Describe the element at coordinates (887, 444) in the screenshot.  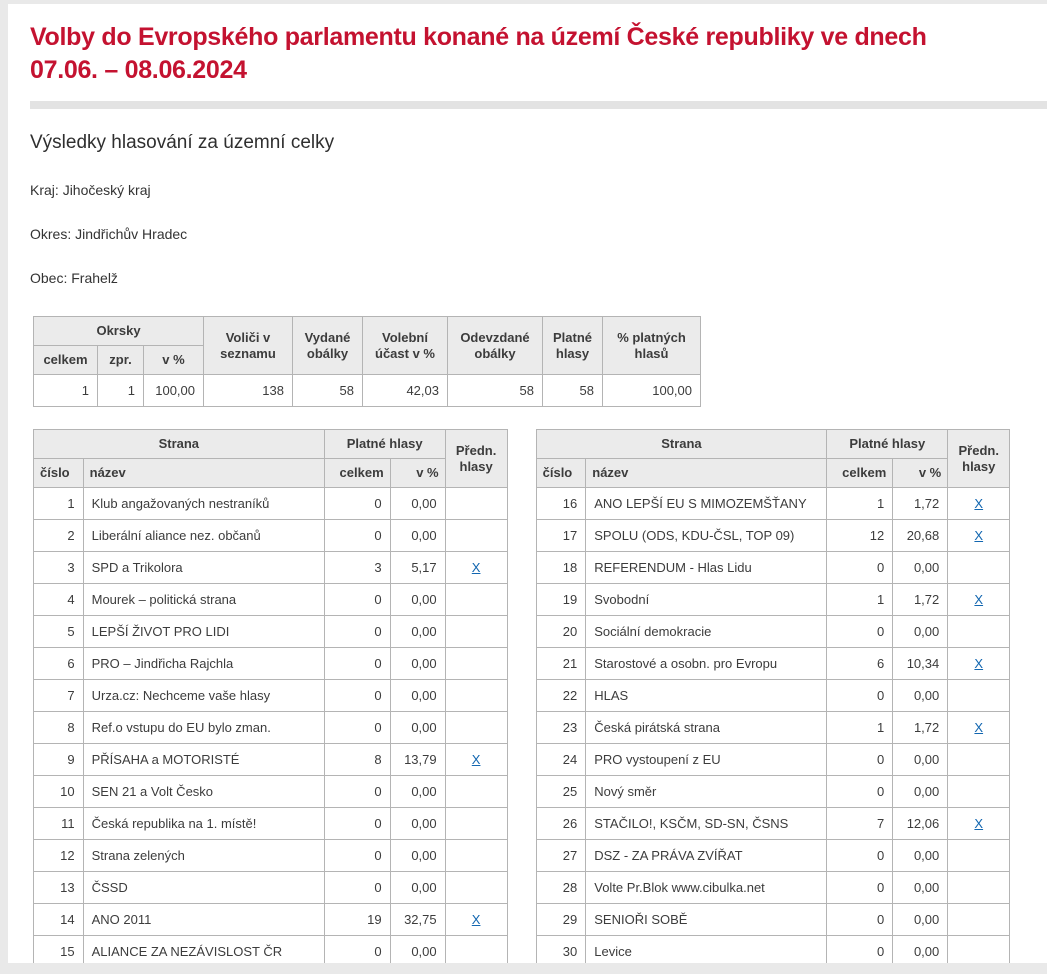
I see `header-platne-hlasy: Platné hlasy` at that location.